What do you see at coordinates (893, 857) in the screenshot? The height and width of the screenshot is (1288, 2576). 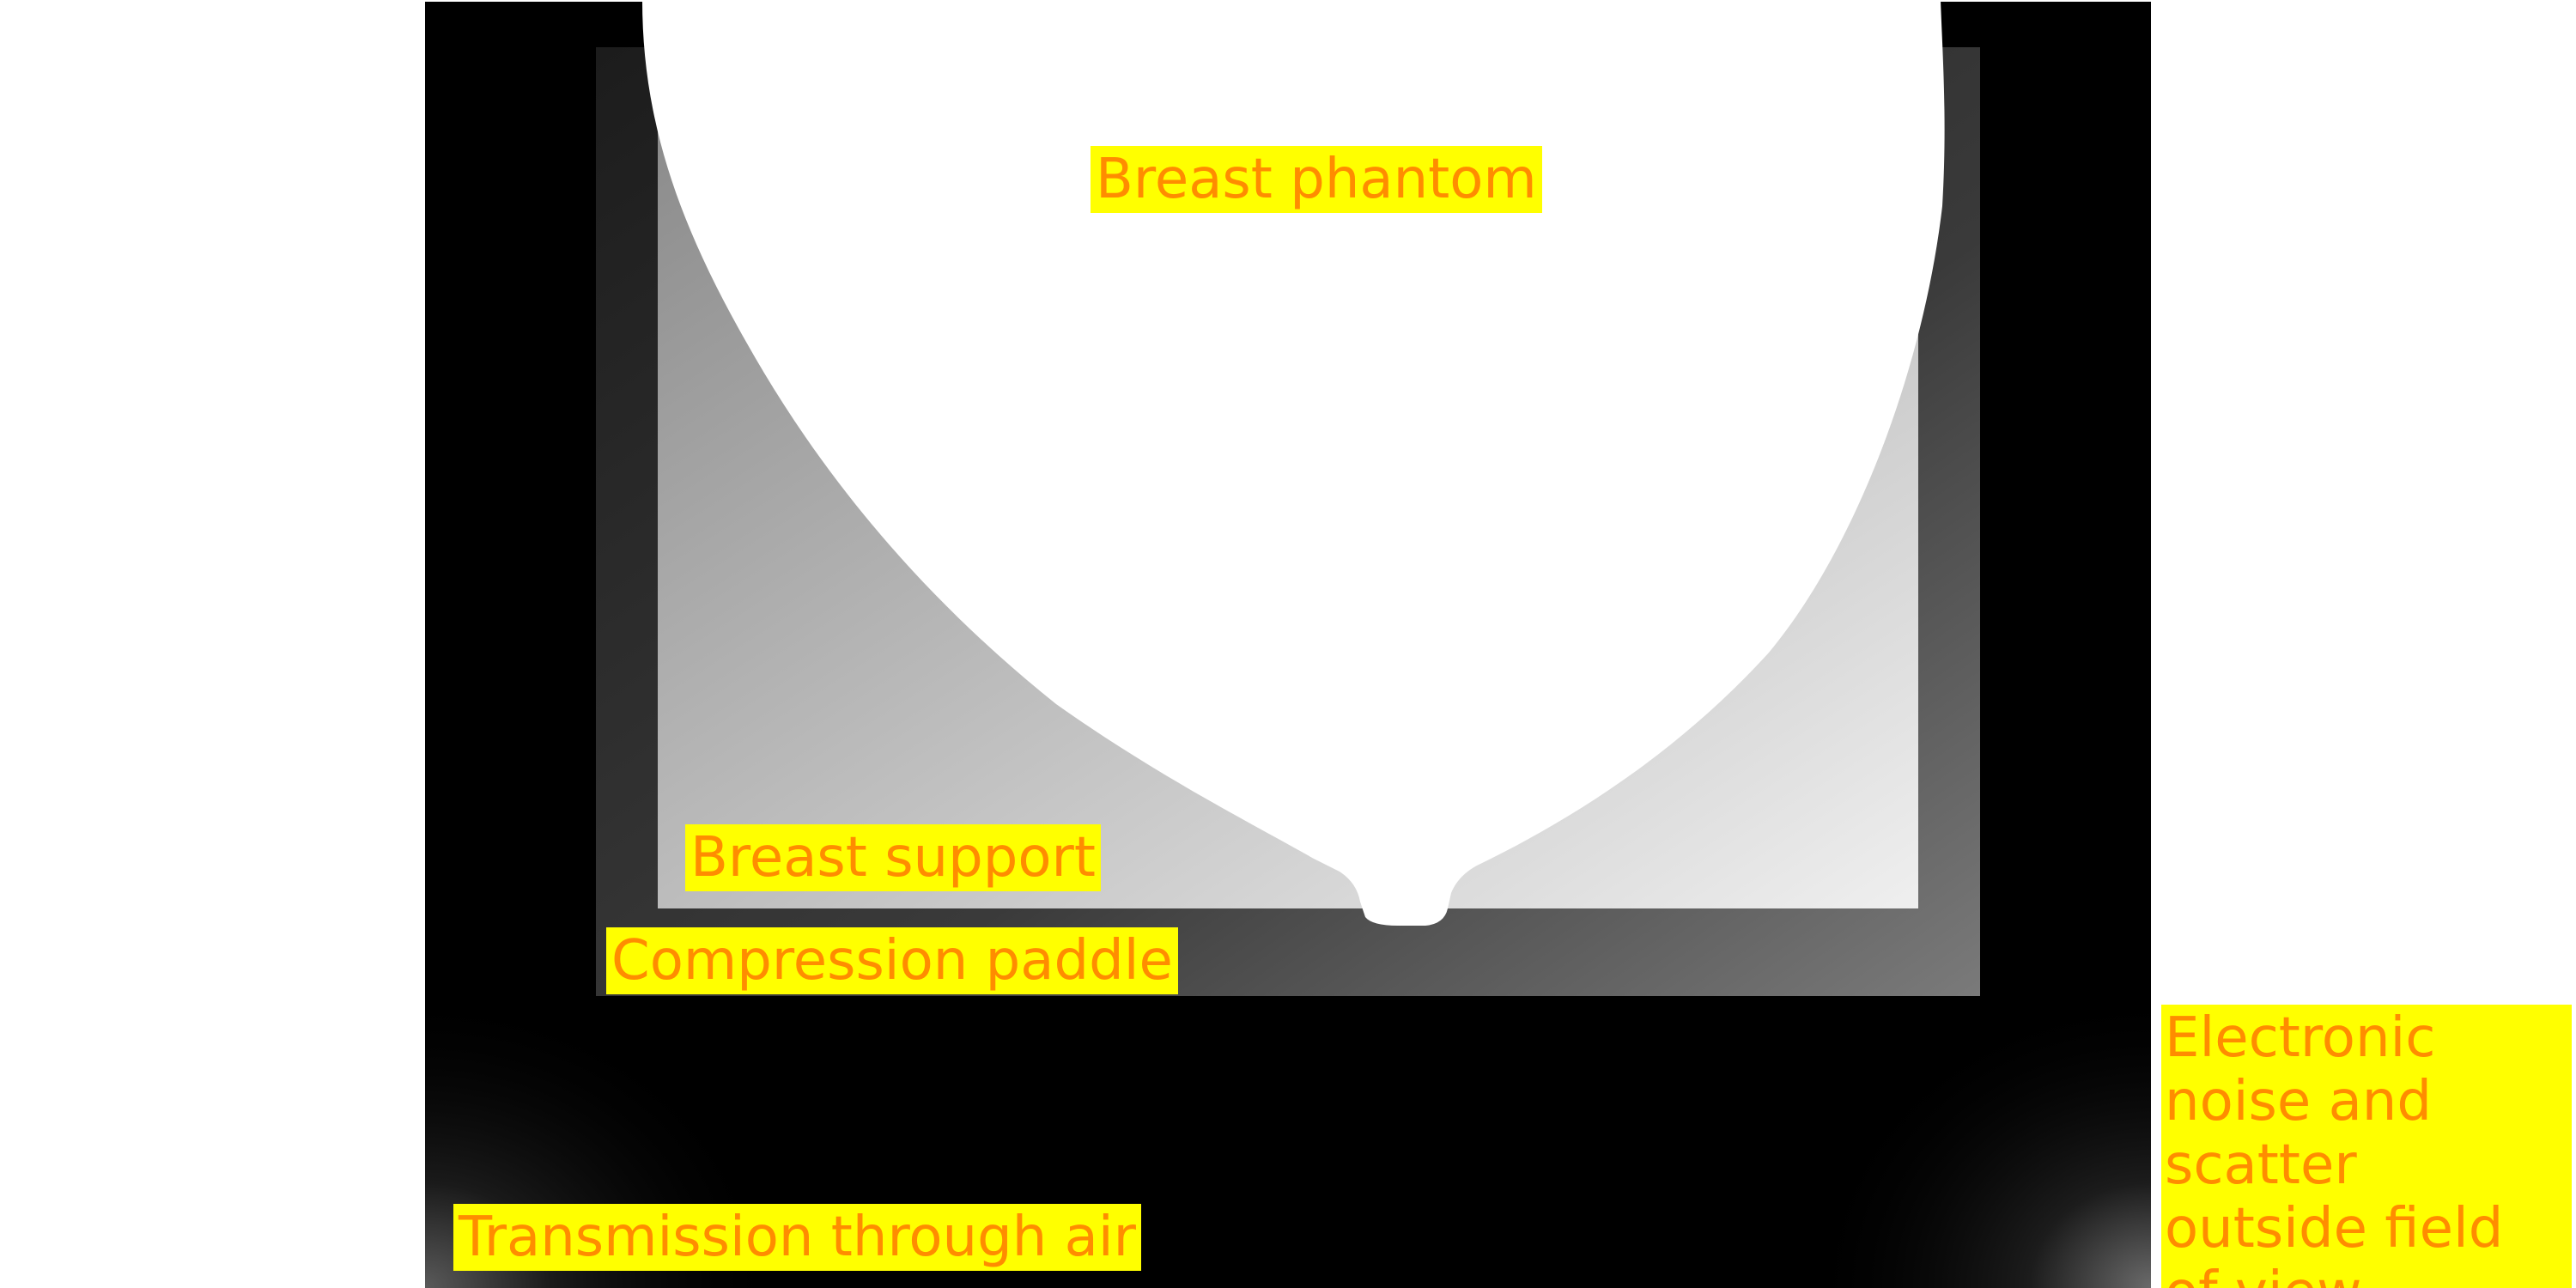 I see `label-breast-support: Breast support` at bounding box center [893, 857].